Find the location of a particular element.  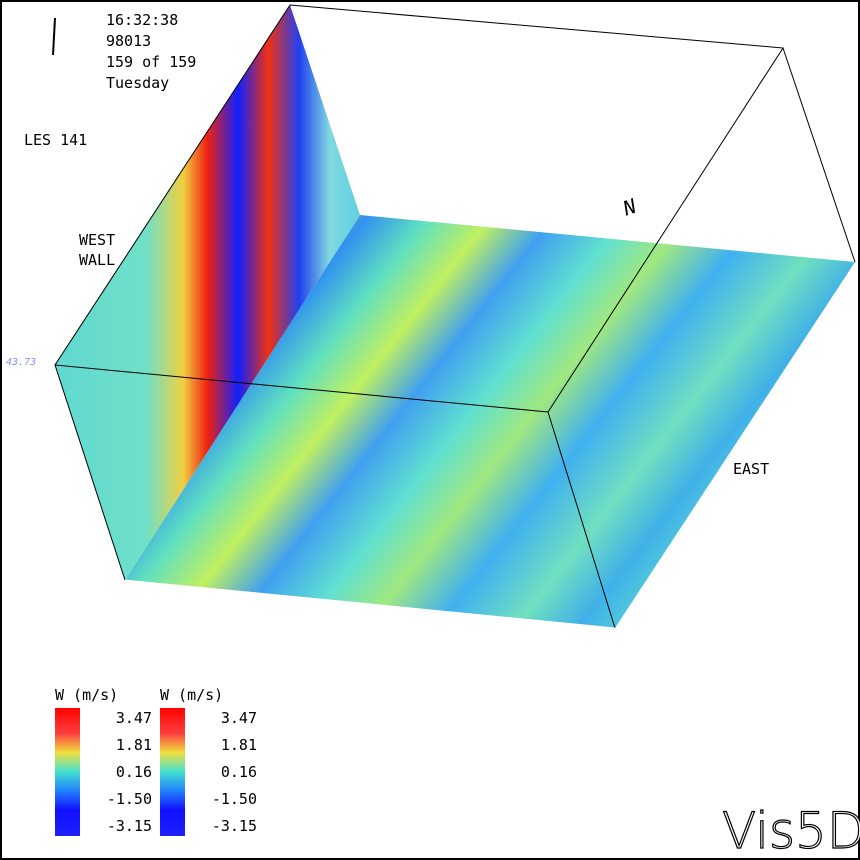

clock-hand is located at coordinates (54, 36).